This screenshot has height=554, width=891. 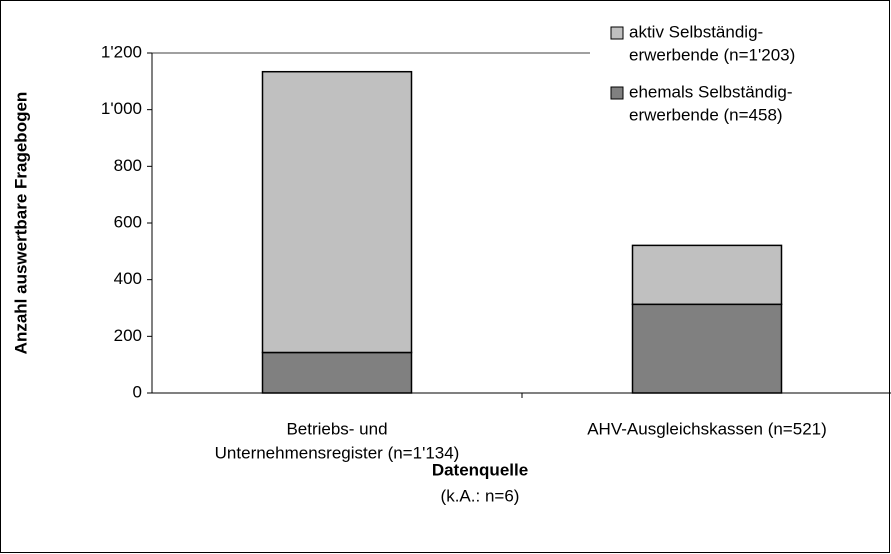 What do you see at coordinates (706, 114) in the screenshot?
I see `legend-label: erwerbende (n=458)` at bounding box center [706, 114].